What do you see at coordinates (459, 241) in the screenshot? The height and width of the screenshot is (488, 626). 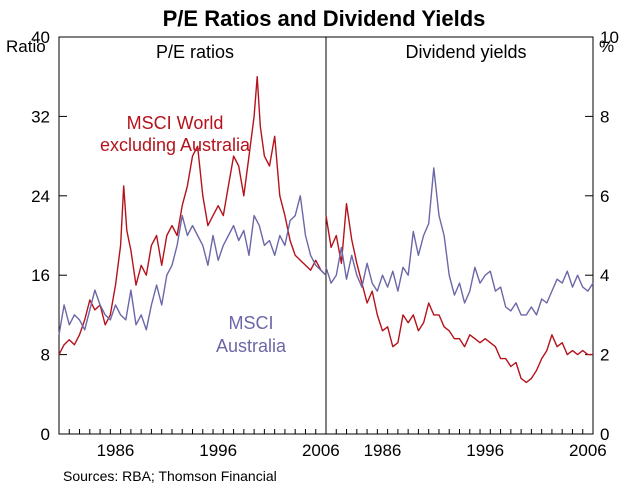 I see `series-line-msci-australia-right` at bounding box center [459, 241].